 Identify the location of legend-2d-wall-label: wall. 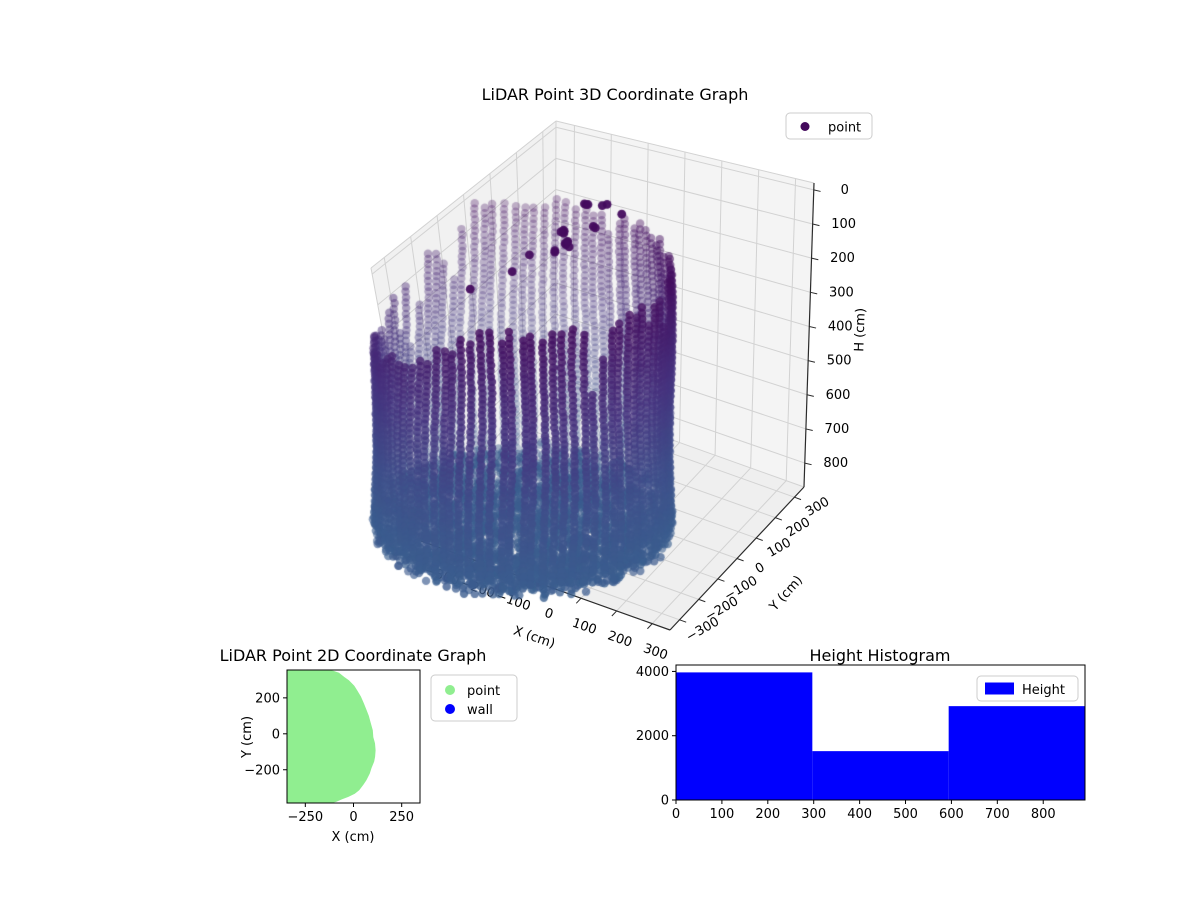
(480, 710).